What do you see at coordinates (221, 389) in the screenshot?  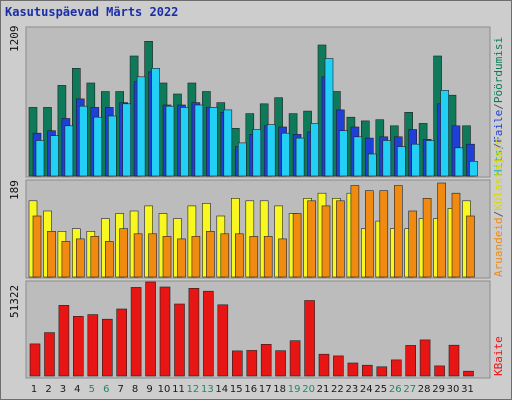 I see `day-label: 14` at bounding box center [221, 389].